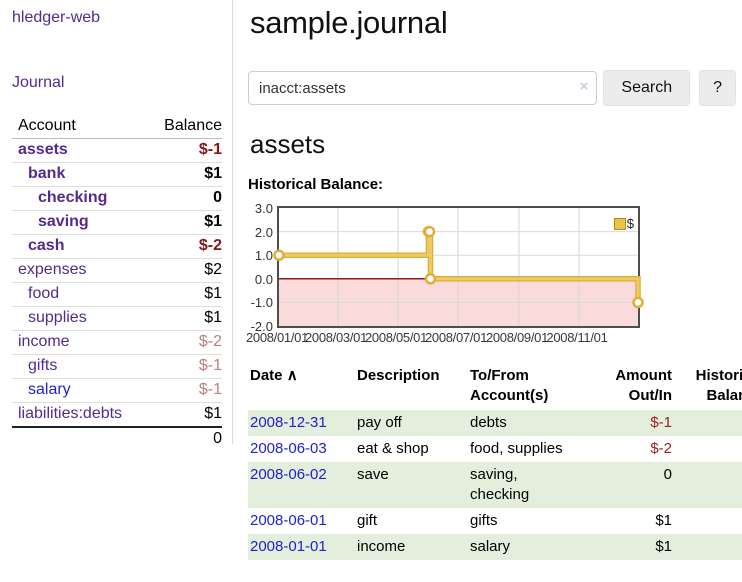 The height and width of the screenshot is (582, 742). Describe the element at coordinates (185, 342) in the screenshot. I see `sidebar-account-balance: $-2` at that location.